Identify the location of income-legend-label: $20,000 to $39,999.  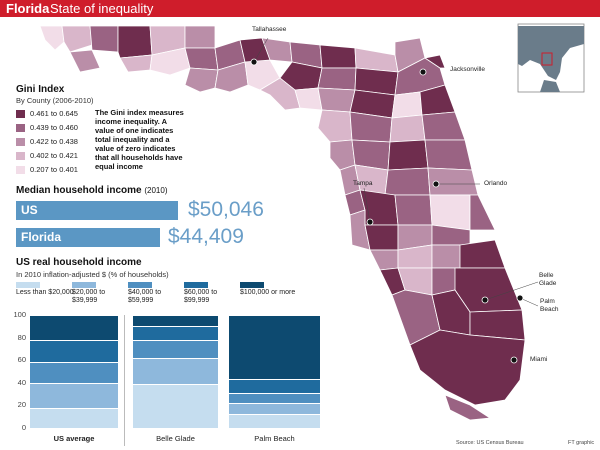
(89, 296).